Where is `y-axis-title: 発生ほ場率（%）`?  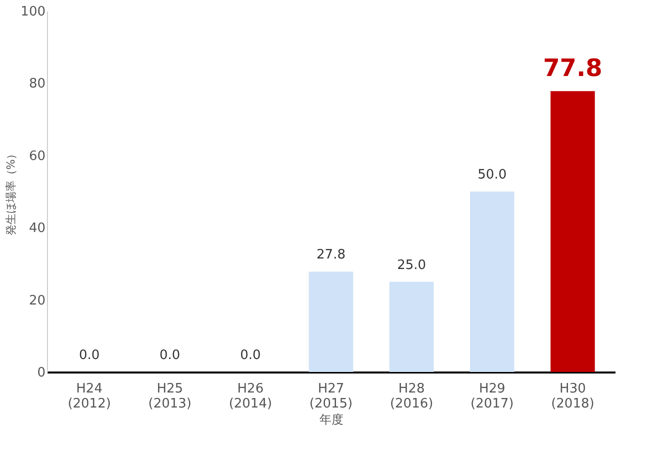
y-axis-title: 発生ほ場率（%） is located at coordinates (11, 192).